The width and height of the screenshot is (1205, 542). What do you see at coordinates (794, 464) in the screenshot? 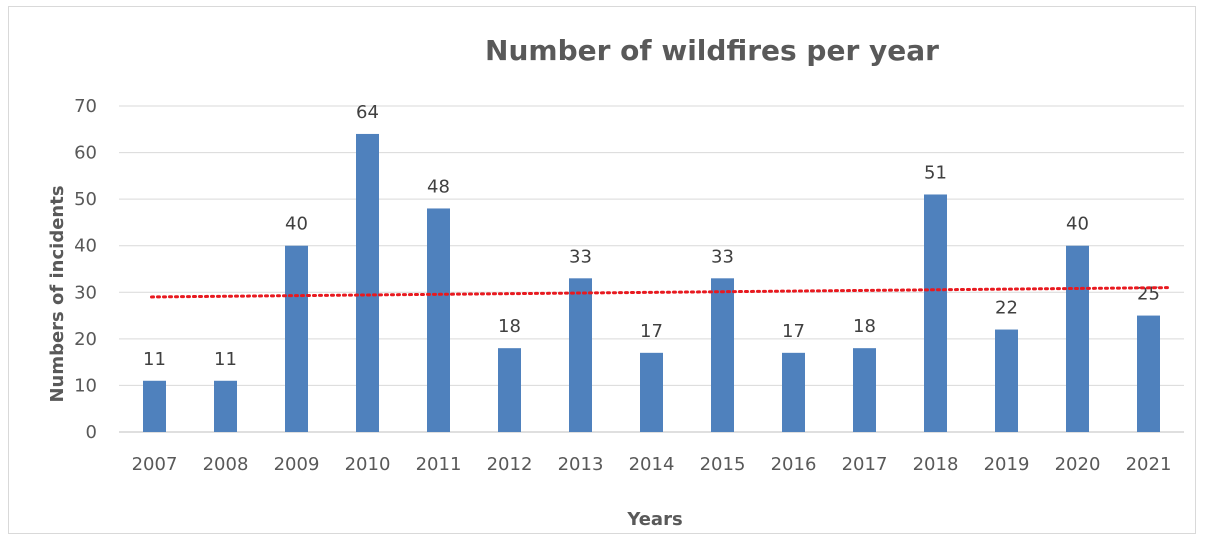
I see `x-tick-label: 2016` at bounding box center [794, 464].